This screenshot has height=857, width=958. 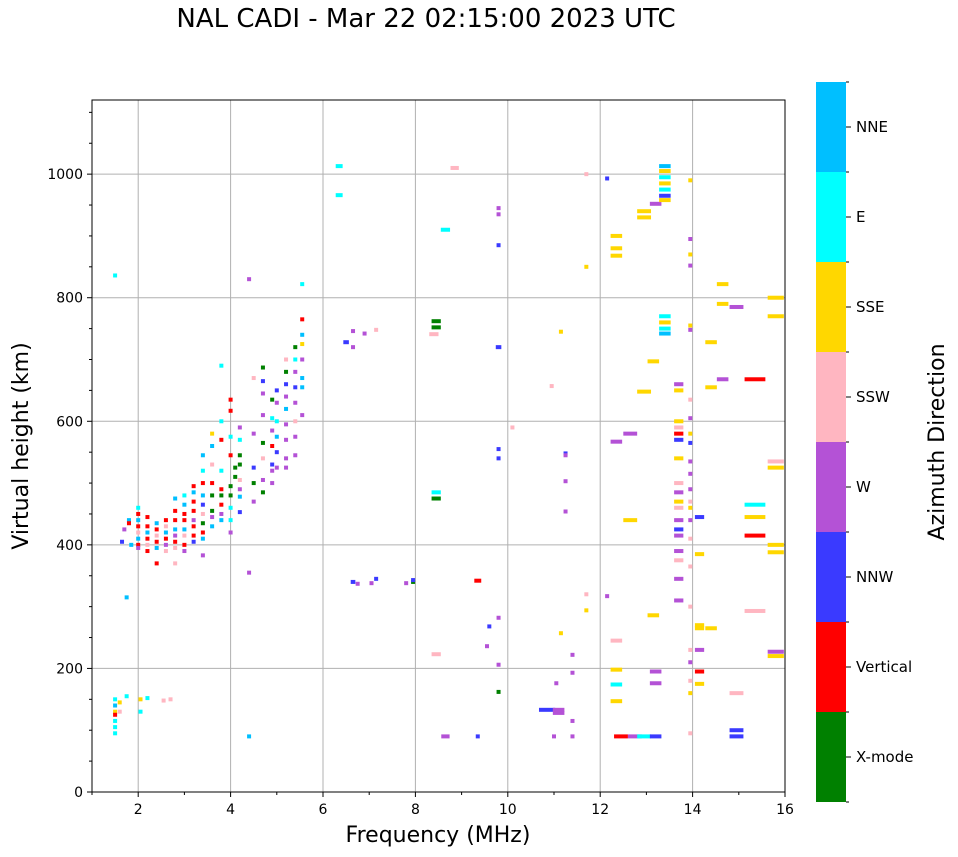 What do you see at coordinates (69, 422) in the screenshot?
I see `y-tick-label: 600` at bounding box center [69, 422].